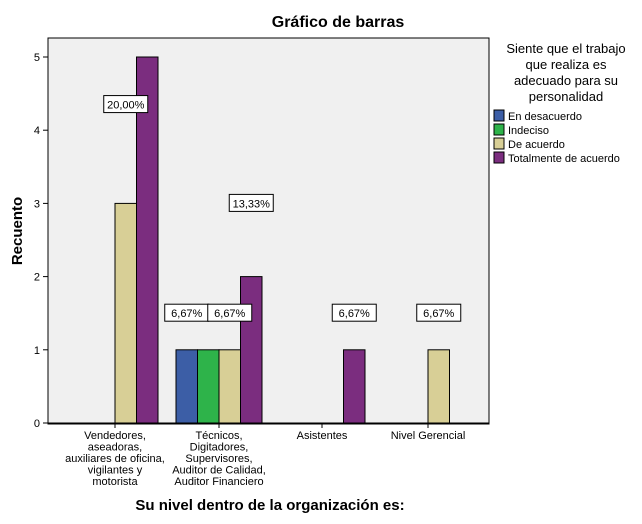 The image size is (642, 524). Describe the element at coordinates (17, 231) in the screenshot. I see `y-axis-label: Recuento` at that location.